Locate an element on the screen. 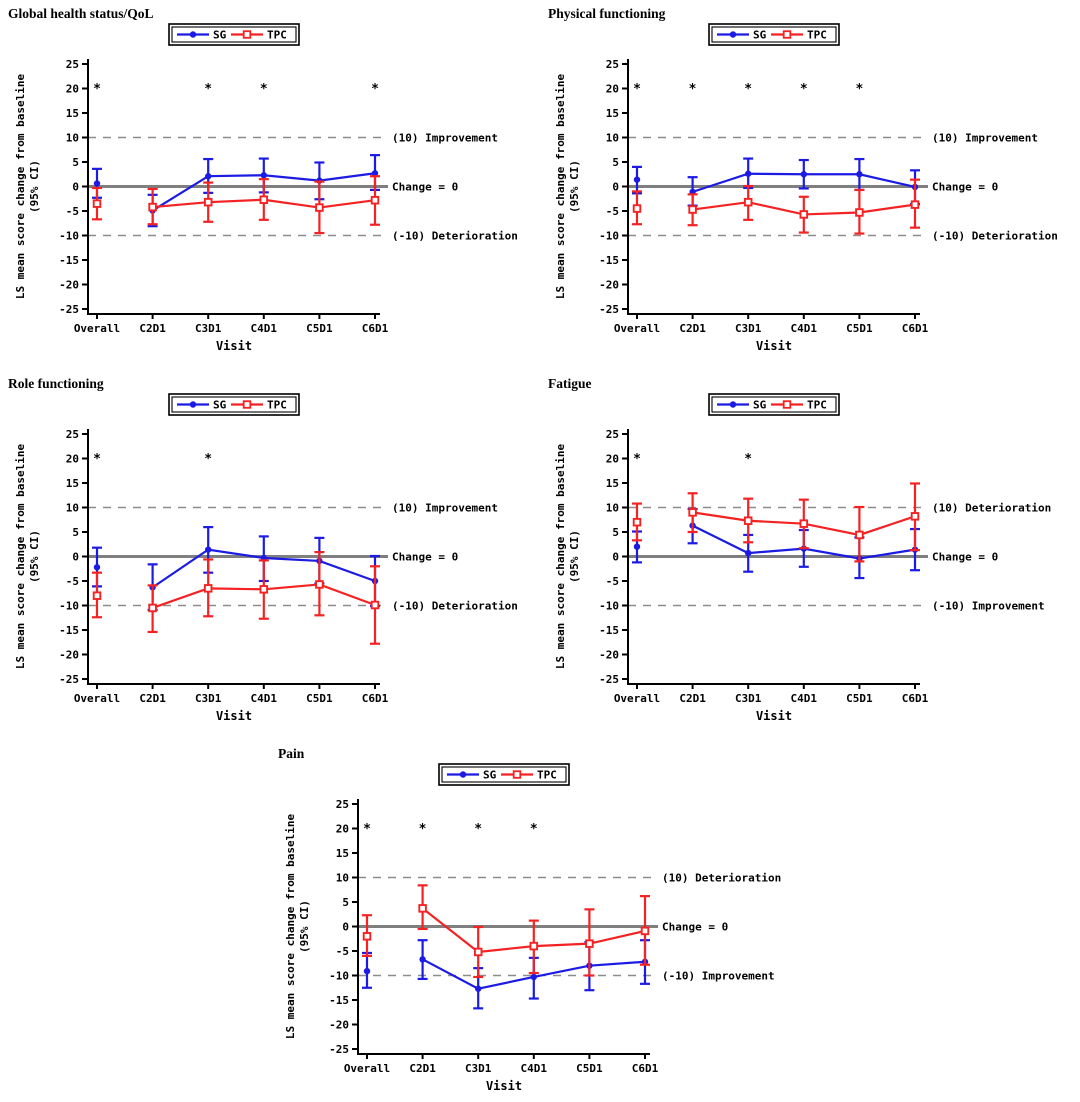  chart-title-fatigue: Fatigue is located at coordinates (570, 383).